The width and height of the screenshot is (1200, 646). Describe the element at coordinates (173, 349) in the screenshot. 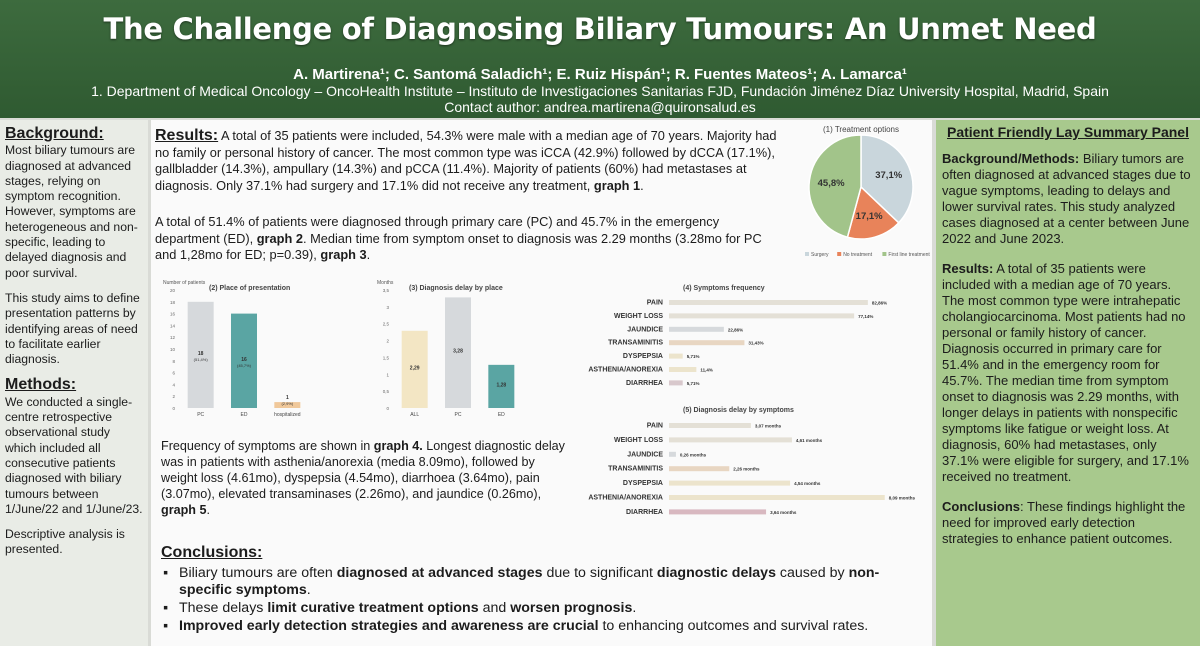

I see `y-tick-label: 10` at that location.